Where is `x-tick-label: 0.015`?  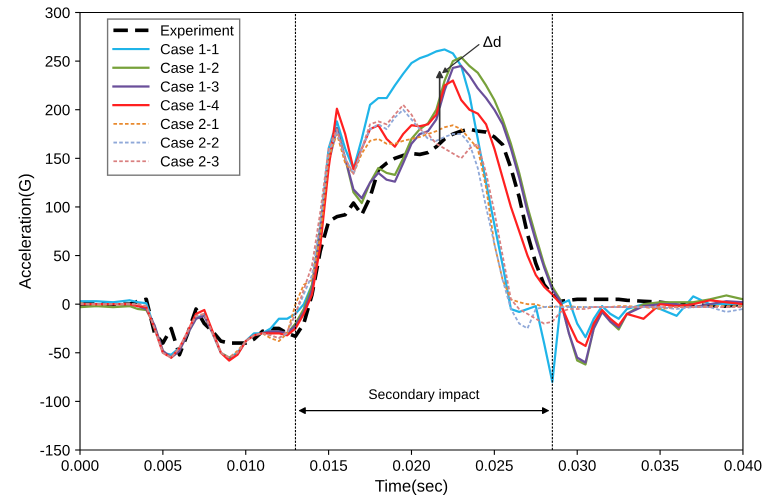
x-tick-label: 0.015 is located at coordinates (329, 465).